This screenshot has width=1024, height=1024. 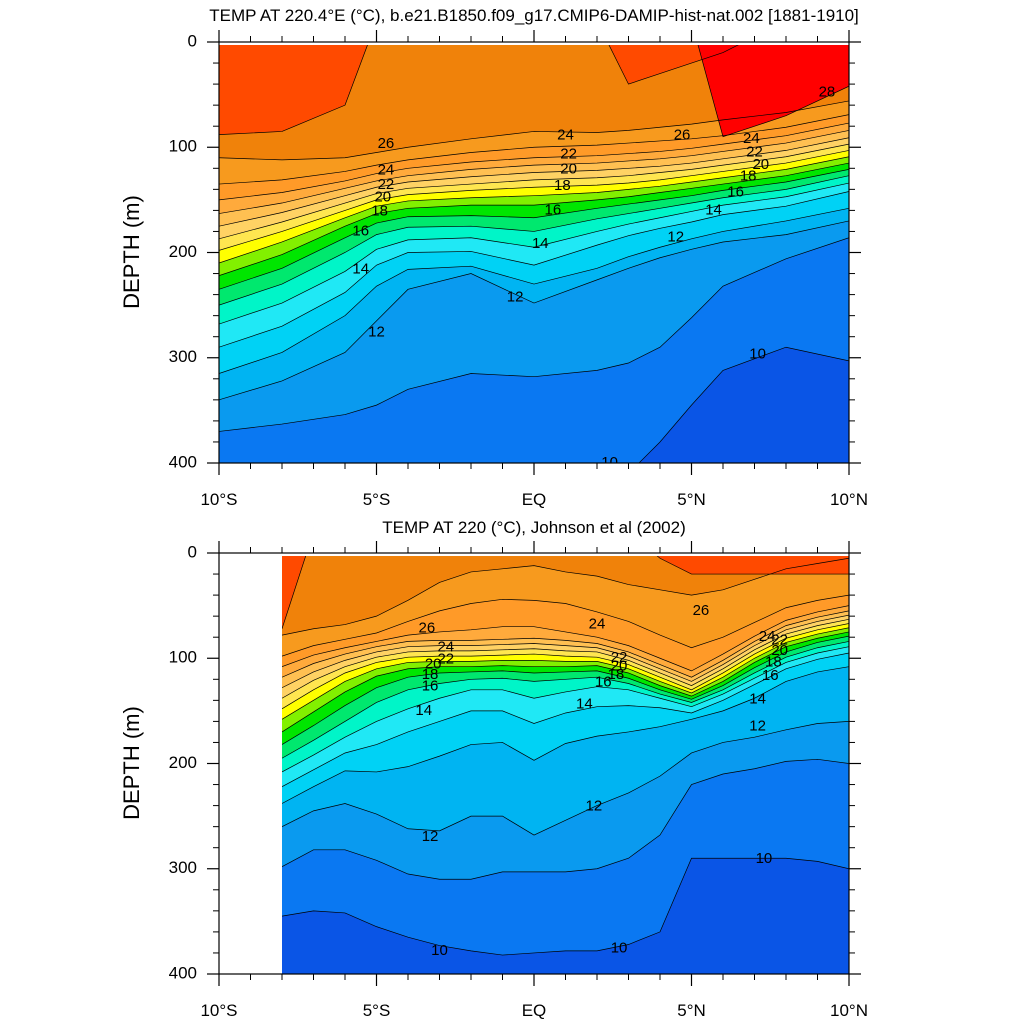 I want to click on y-tick-label: 100, so click(x=183, y=657).